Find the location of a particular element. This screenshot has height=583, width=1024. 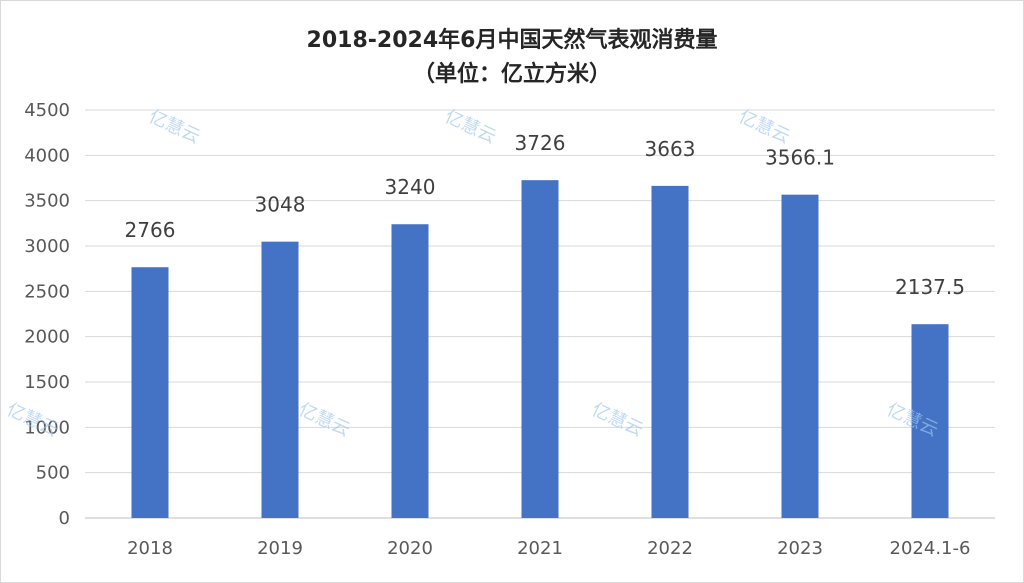

x-tick-label: 2020 is located at coordinates (410, 548).